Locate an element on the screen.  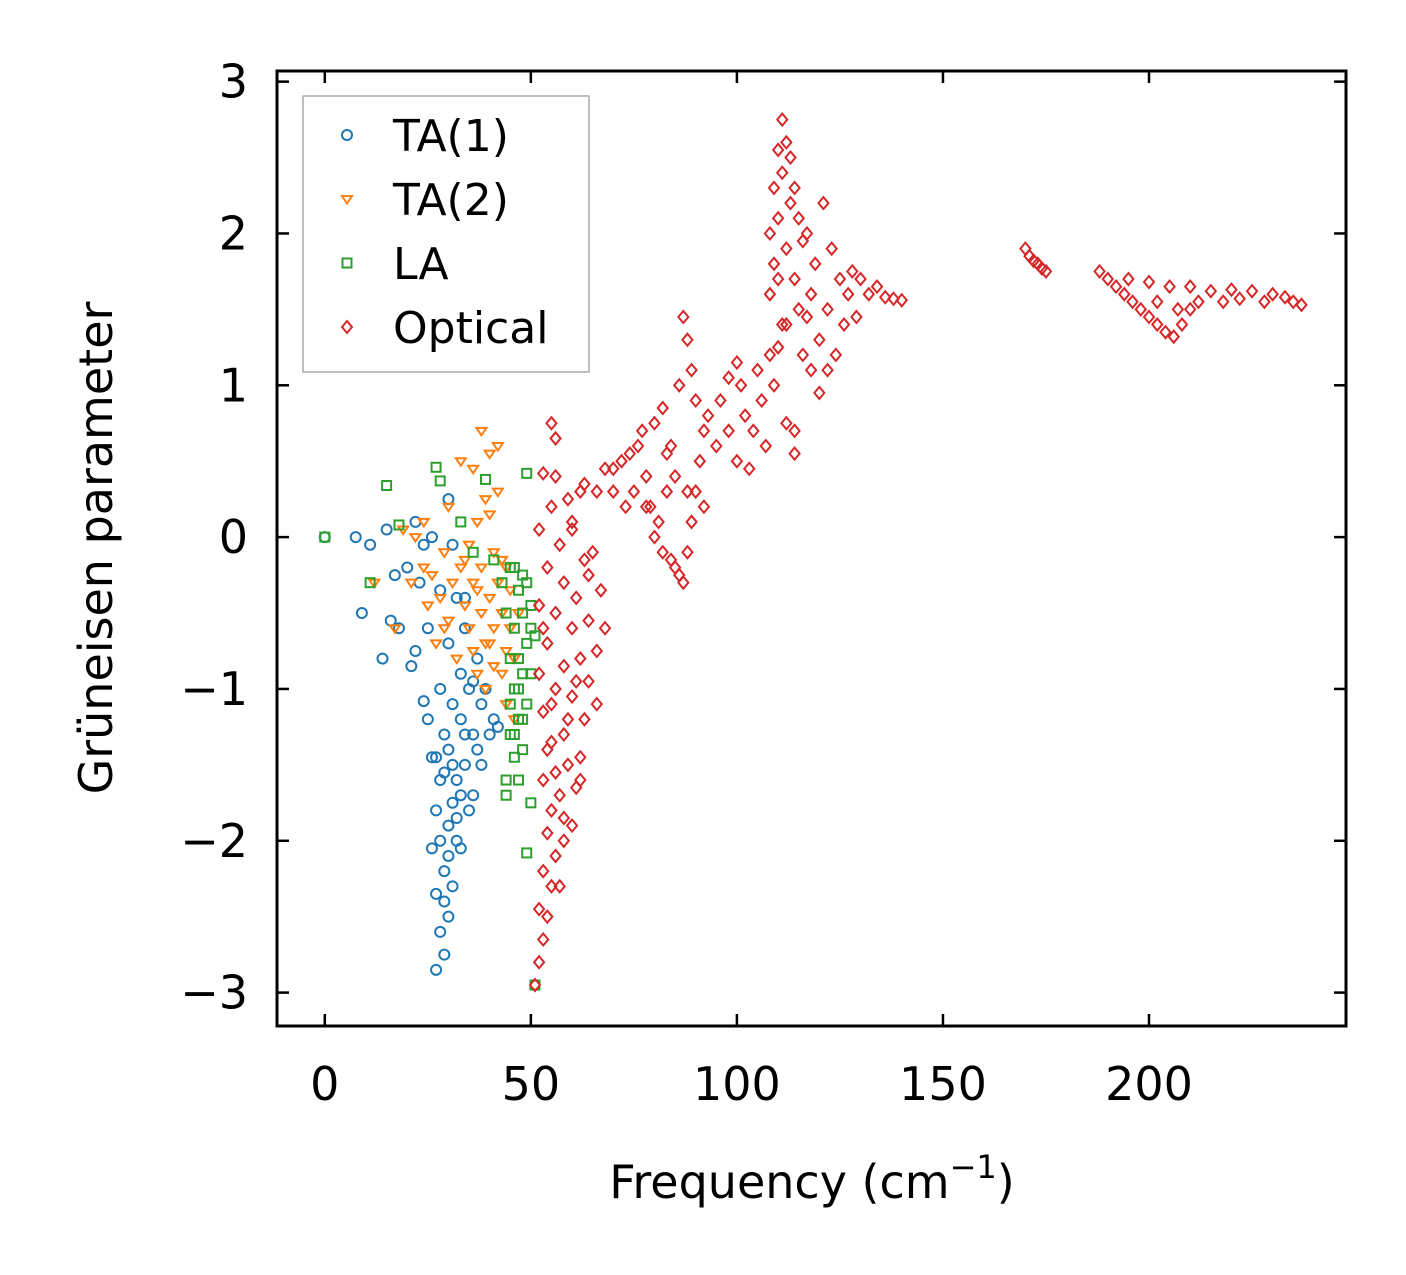
y-tick-label: −3 is located at coordinates (214, 993).